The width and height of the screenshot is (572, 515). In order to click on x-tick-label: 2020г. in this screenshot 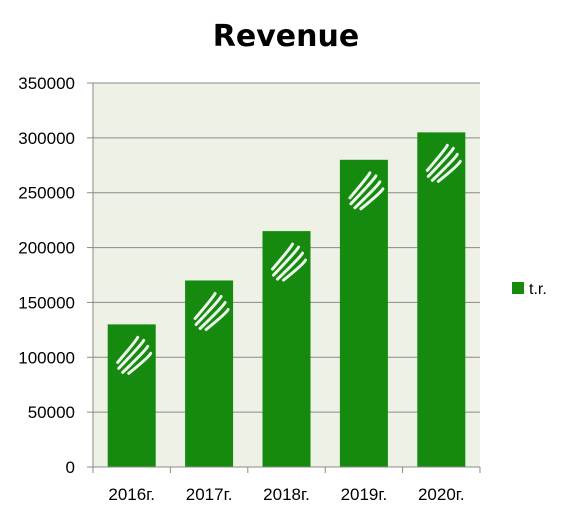, I will do `click(441, 494)`.